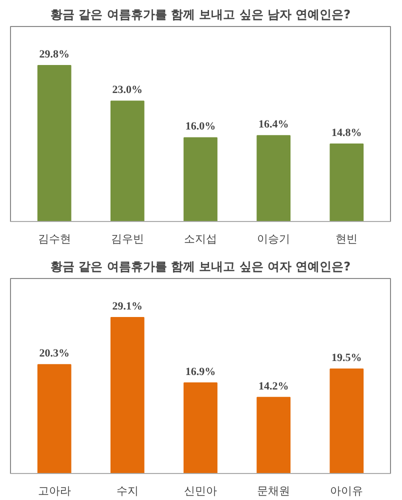 This screenshot has width=402, height=500. Describe the element at coordinates (347, 491) in the screenshot. I see `x-tick-label: 아이유` at that location.